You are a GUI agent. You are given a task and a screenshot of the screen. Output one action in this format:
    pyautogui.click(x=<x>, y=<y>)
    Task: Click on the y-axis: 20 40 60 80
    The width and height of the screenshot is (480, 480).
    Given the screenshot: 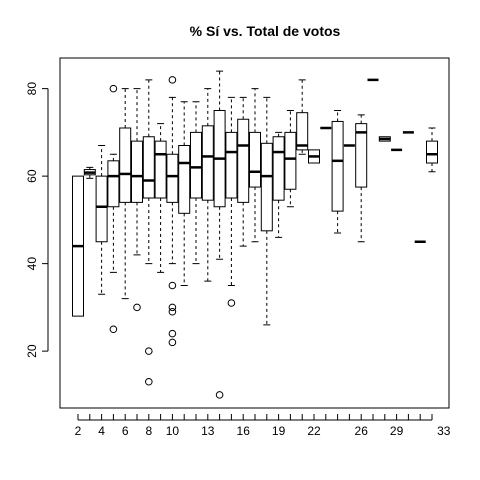 What is the action you would take?
    pyautogui.click(x=37, y=220)
    